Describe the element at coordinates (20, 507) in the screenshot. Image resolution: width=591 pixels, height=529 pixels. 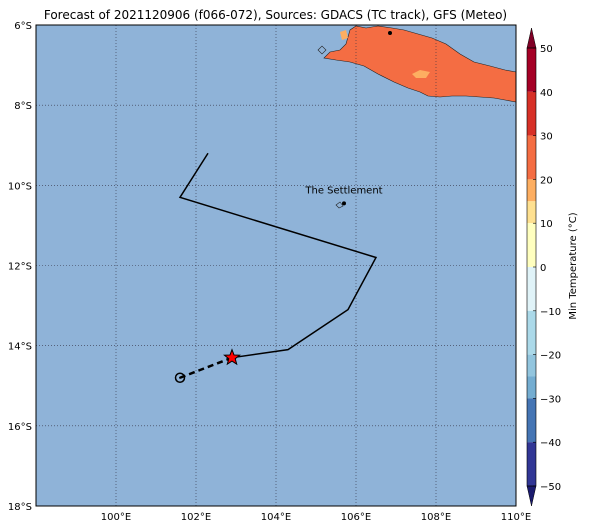
I see `latitude-tick-label: 18°S` at that location.